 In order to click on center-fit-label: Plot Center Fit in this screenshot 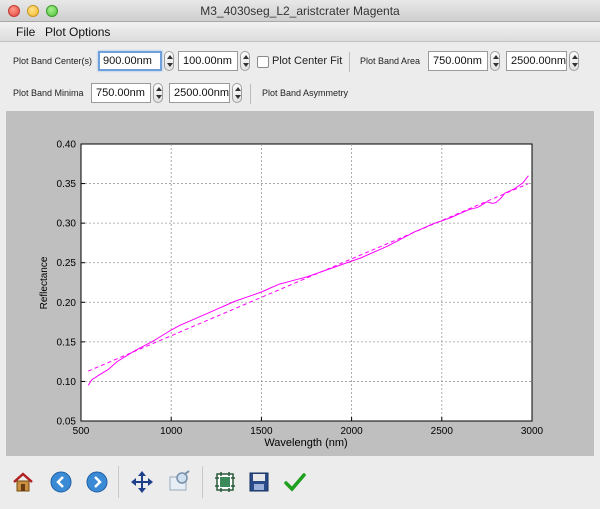, I will do `click(307, 61)`.